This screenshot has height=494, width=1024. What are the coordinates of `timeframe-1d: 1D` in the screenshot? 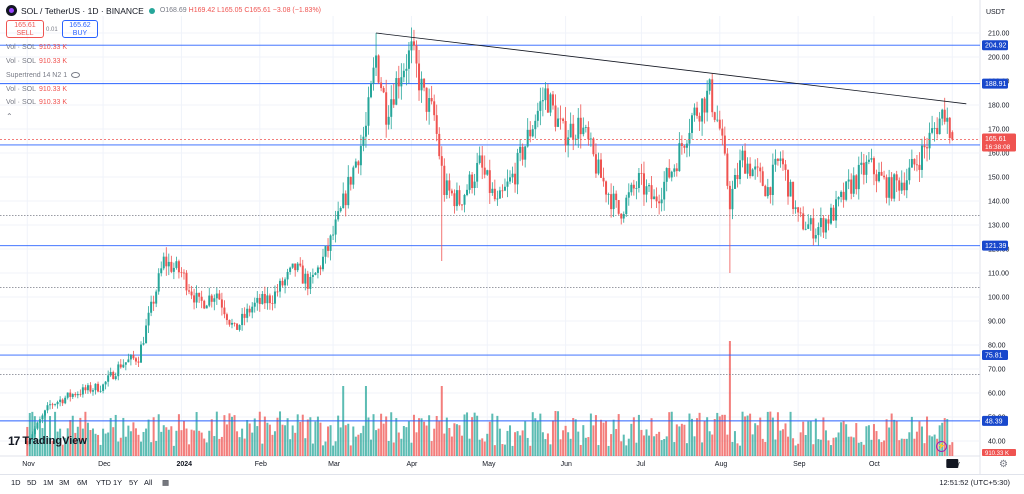 It's located at (16, 482).